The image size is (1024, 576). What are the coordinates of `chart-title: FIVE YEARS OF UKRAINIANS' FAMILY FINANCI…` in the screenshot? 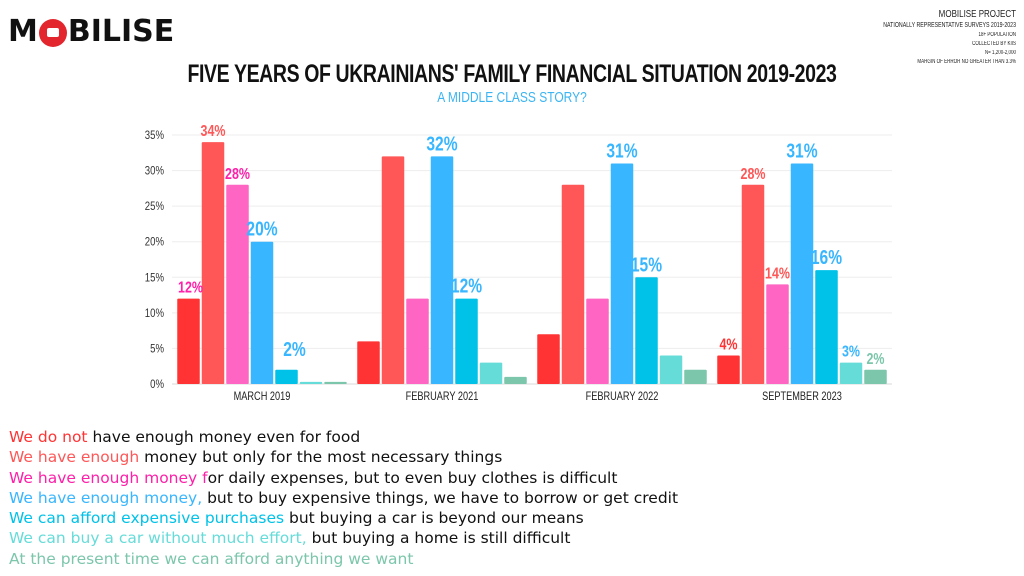 It's located at (512, 74).